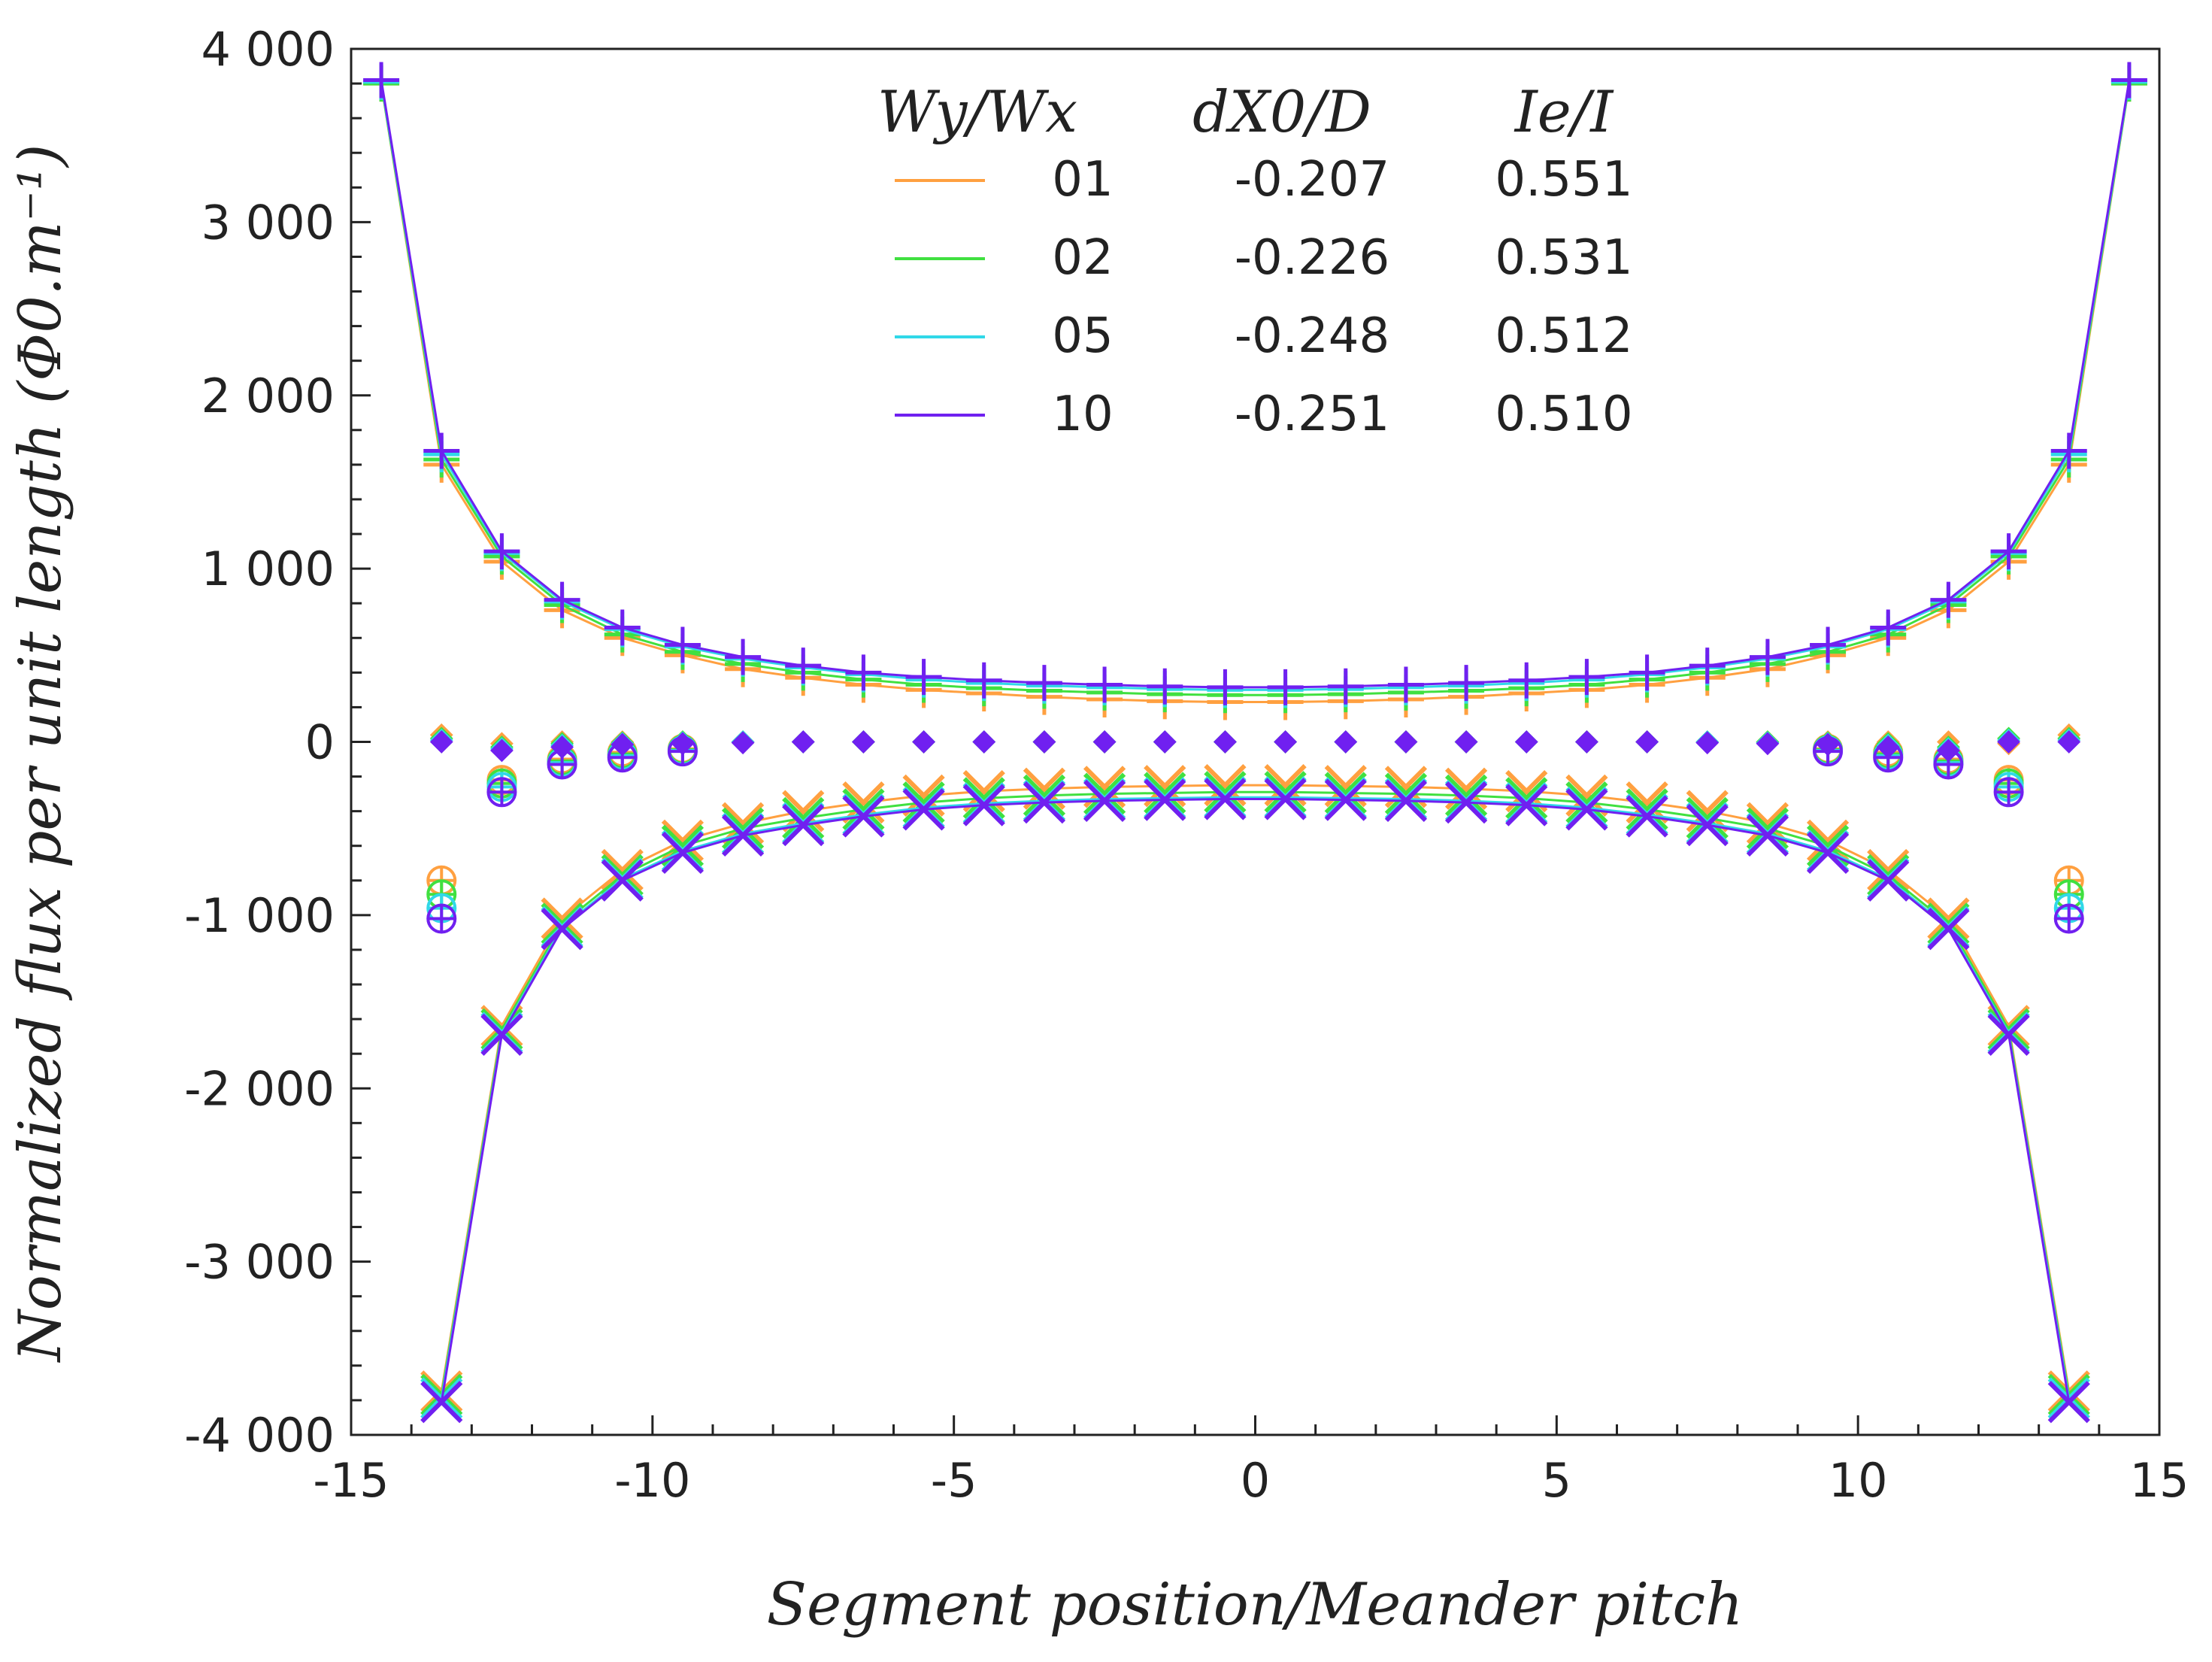 The image size is (2212, 1662). Describe the element at coordinates (1082, 336) in the screenshot. I see `legend-ratio: 05` at that location.